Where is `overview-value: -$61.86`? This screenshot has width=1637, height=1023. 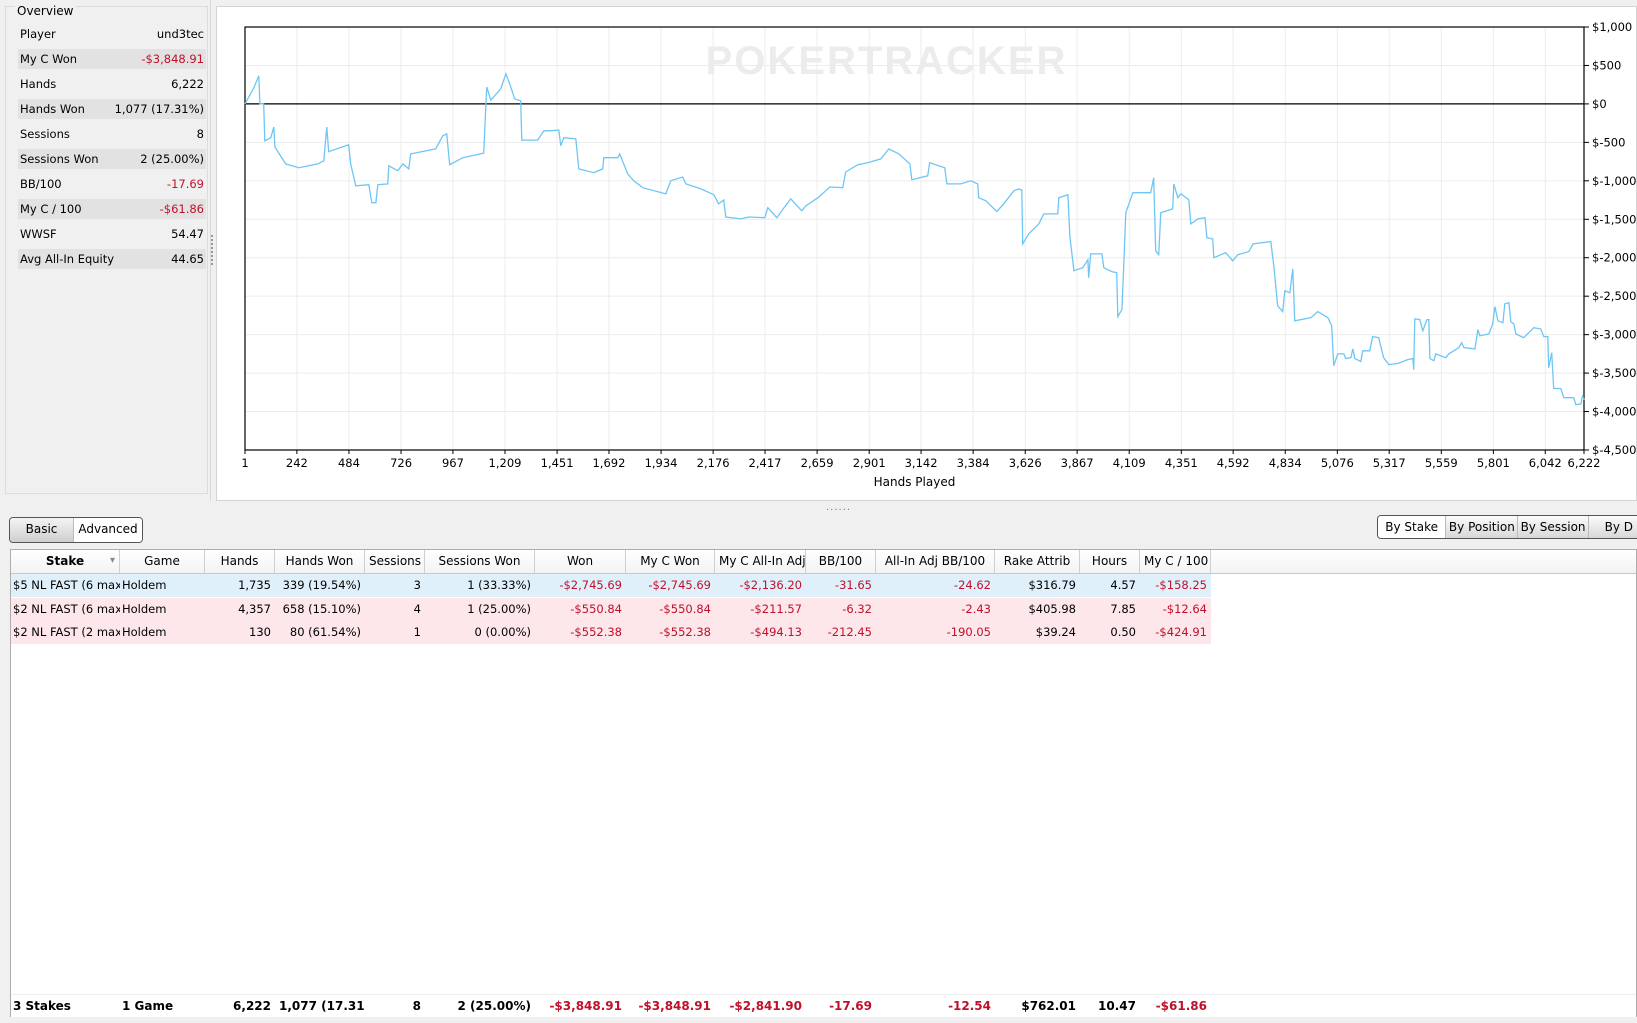
overview-value: -$61.86 is located at coordinates (181, 209).